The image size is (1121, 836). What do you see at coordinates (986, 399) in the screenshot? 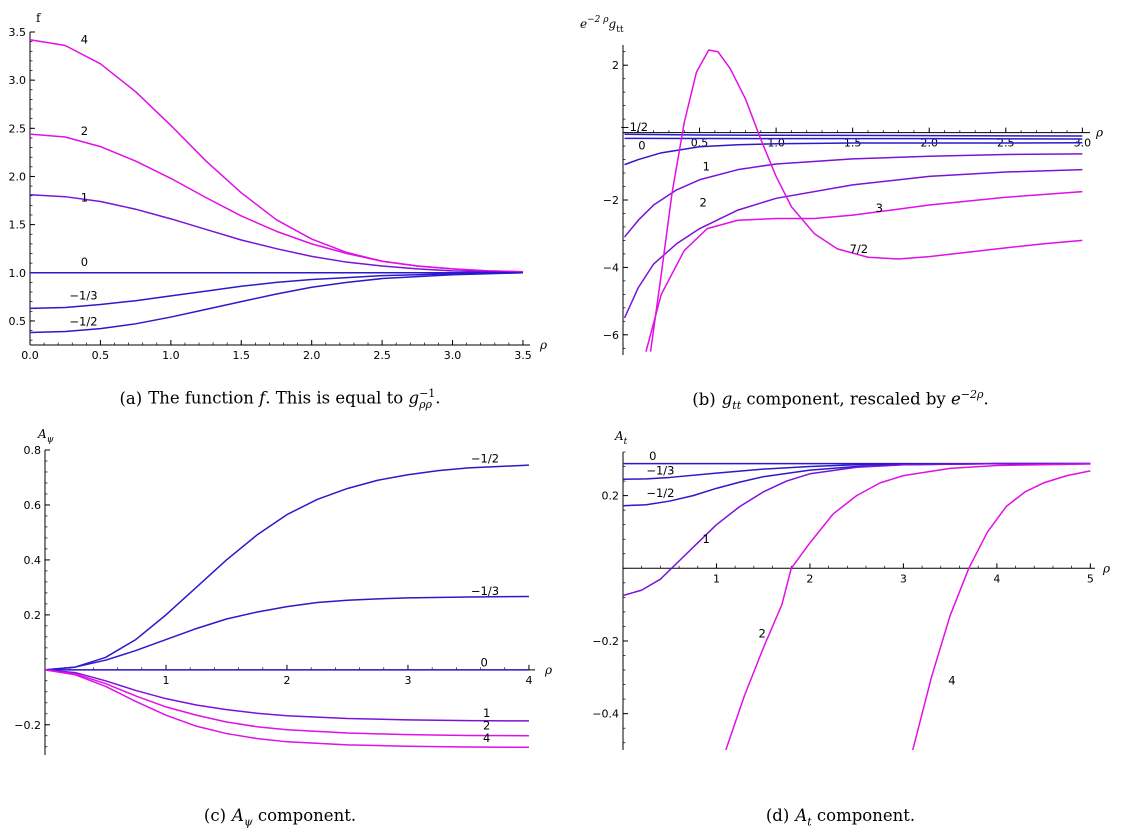
I see `caption-b-suffix: .` at bounding box center [986, 399].